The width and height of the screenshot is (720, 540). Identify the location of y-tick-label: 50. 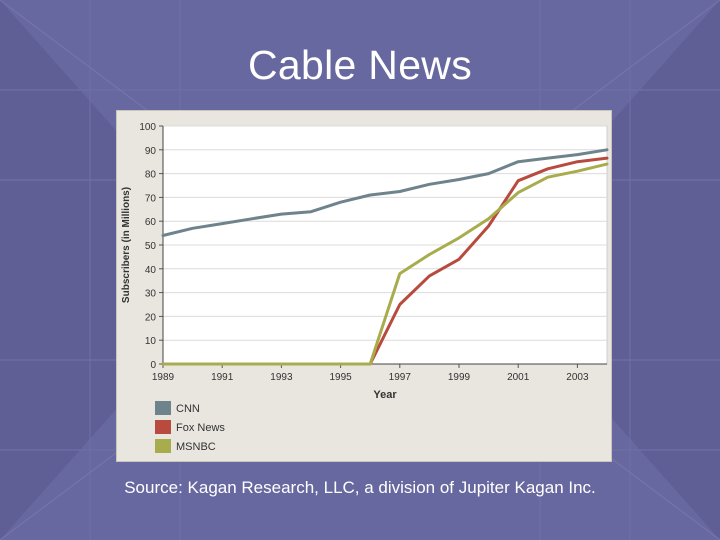
(151, 246).